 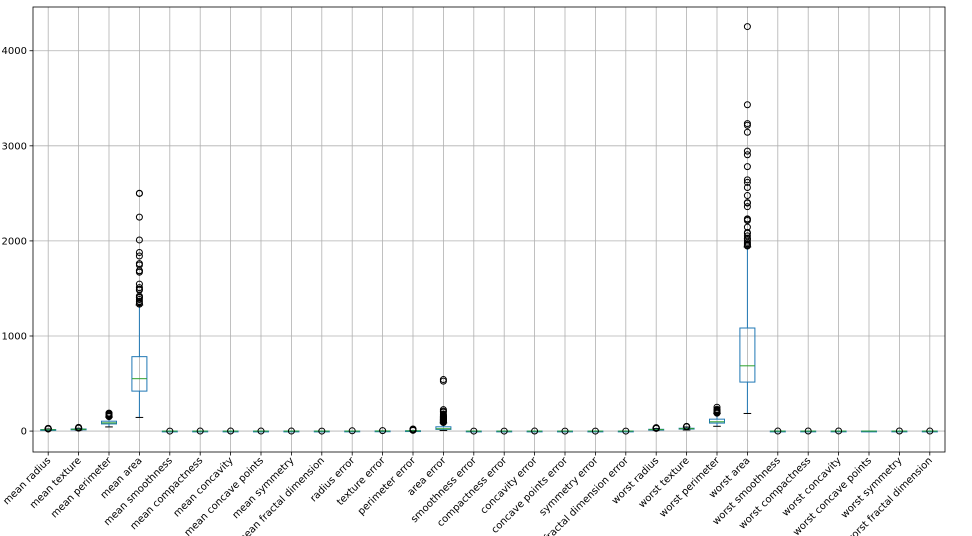 I want to click on box-worst-compactness, so click(x=808, y=431).